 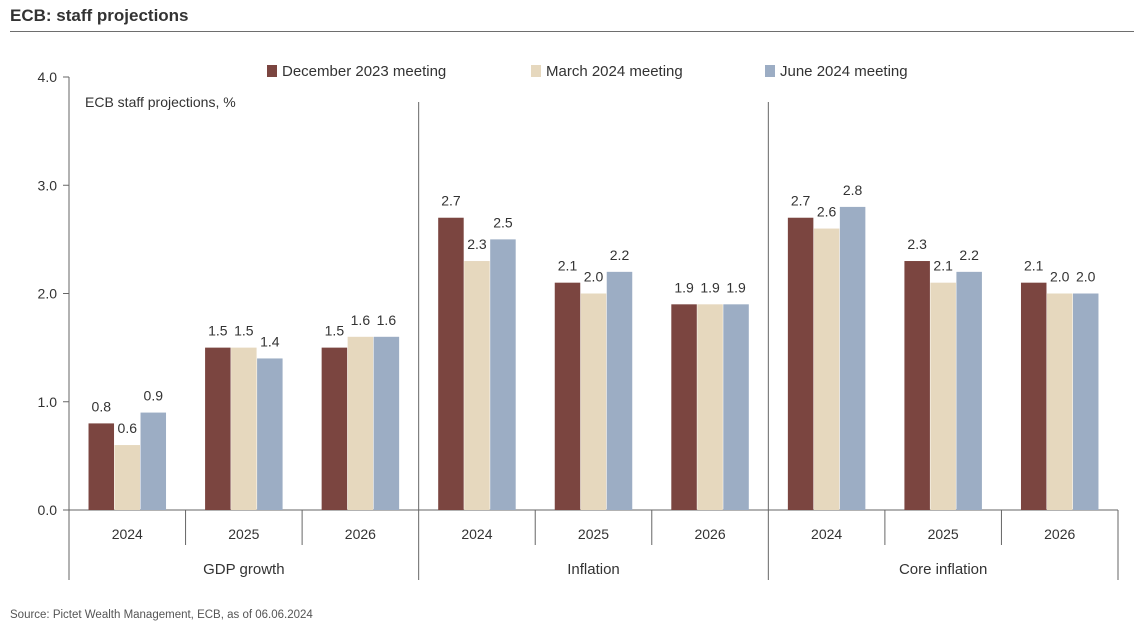 I want to click on chart-title: ECB: staff projections, so click(x=99, y=15).